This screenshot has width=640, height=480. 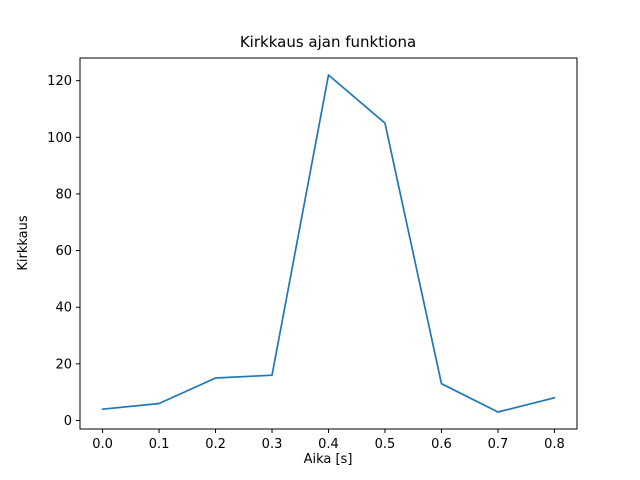 What do you see at coordinates (23, 243) in the screenshot?
I see `y-axis-label: Kirkkaus` at bounding box center [23, 243].